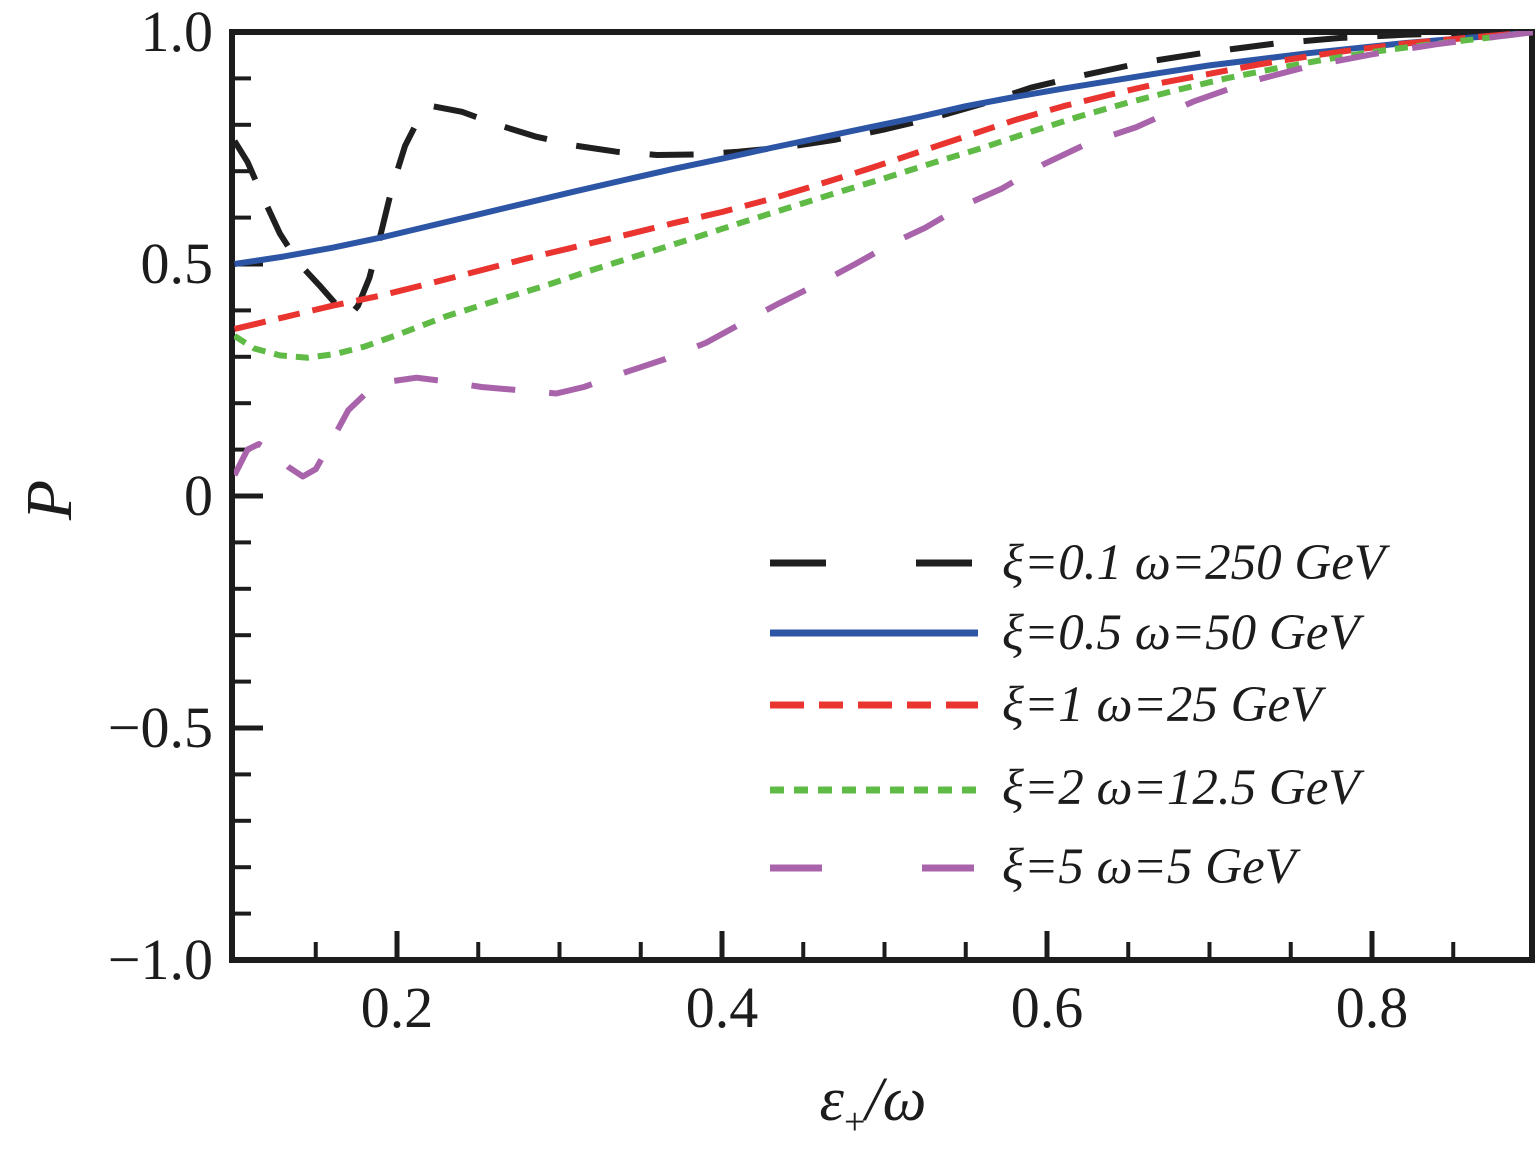  What do you see at coordinates (1047, 1007) in the screenshot?
I see `x-tick-label-0.6: 0.6` at bounding box center [1047, 1007].